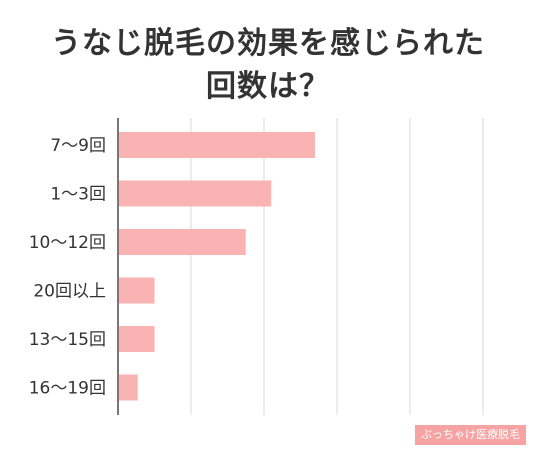 This screenshot has height=455, width=536. I want to click on source-badge: ぶっちゃけ医療脱毛, so click(470, 435).